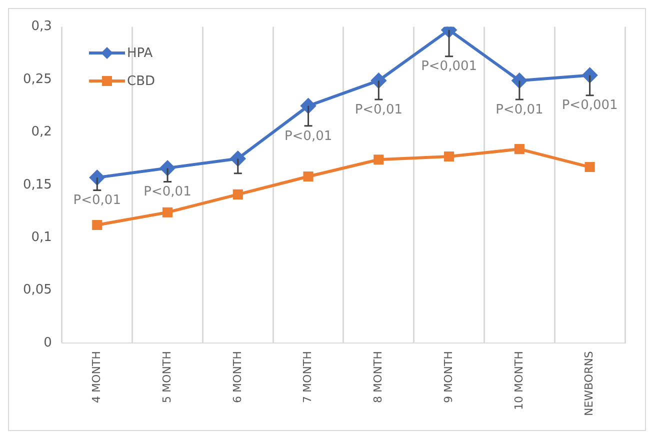 The image size is (654, 439). I want to click on legend-label: HPA, so click(140, 53).